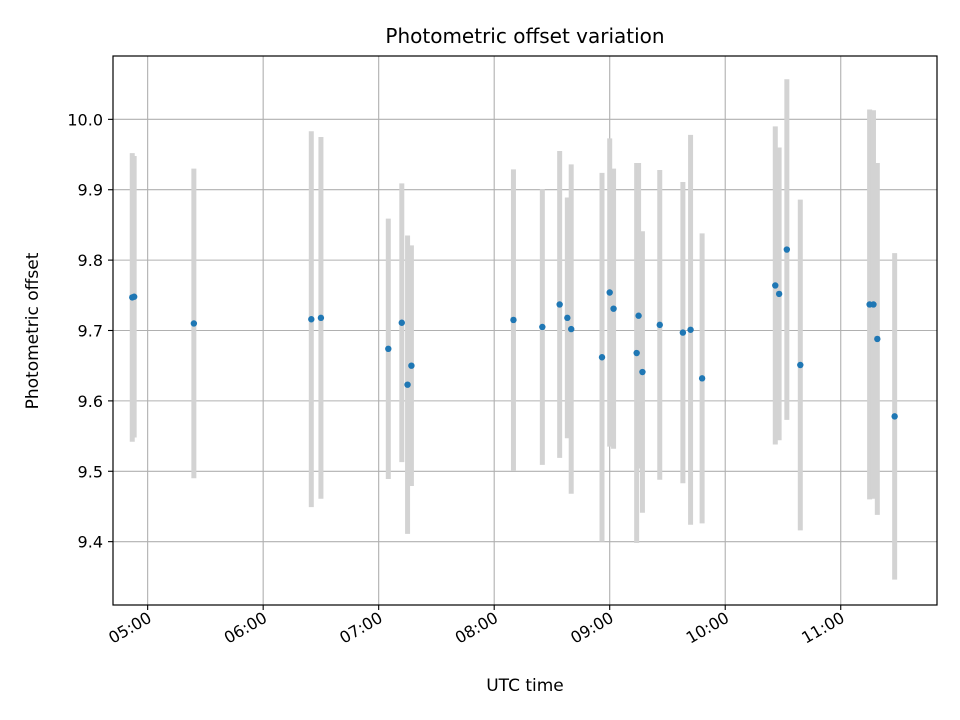 The height and width of the screenshot is (720, 960). Describe the element at coordinates (525, 686) in the screenshot. I see `x-axis-label: UTC time` at that location.